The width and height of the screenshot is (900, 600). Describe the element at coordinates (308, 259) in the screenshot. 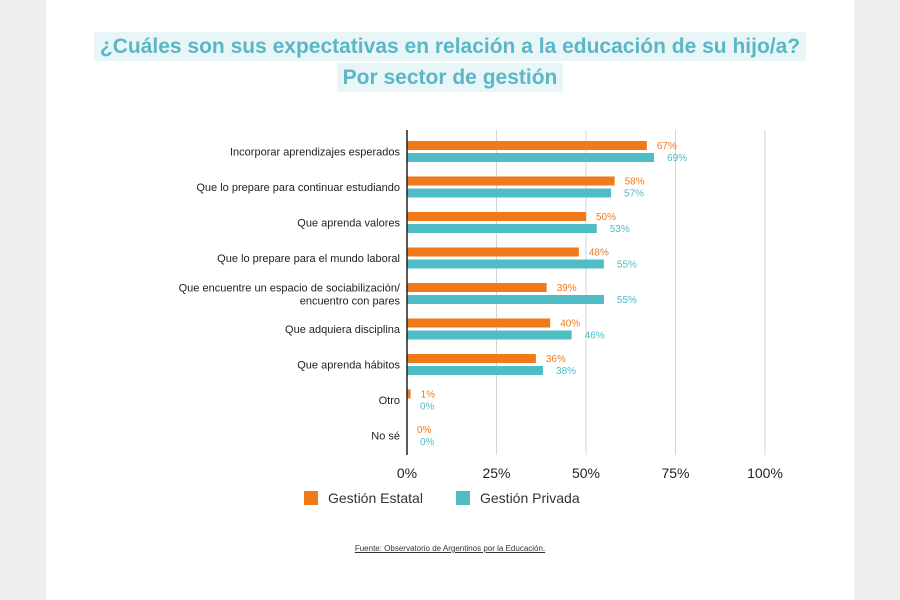

I see `category-label: Que lo prepare para el mundo laboral` at that location.